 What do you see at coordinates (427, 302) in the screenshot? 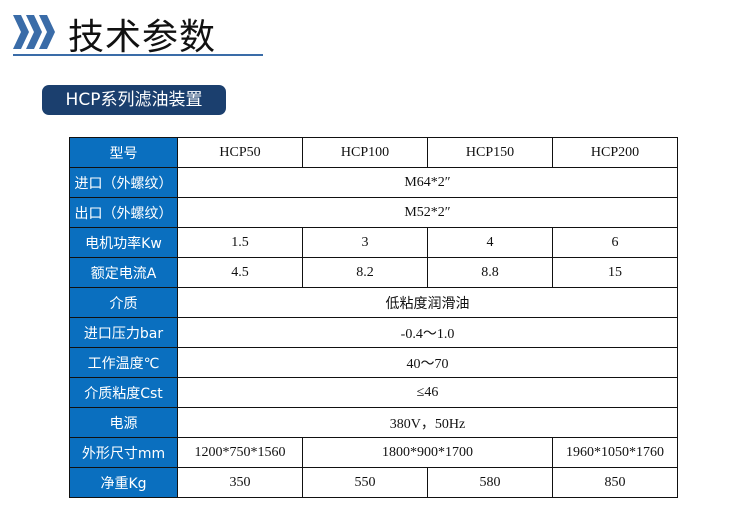
I see `table-cell: 低粘度润滑油` at bounding box center [427, 302].